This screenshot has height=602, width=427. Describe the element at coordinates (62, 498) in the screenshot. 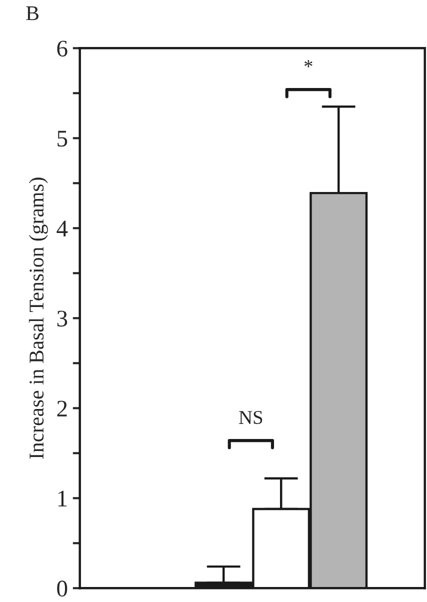

I see `y-tick-label: 1` at that location.